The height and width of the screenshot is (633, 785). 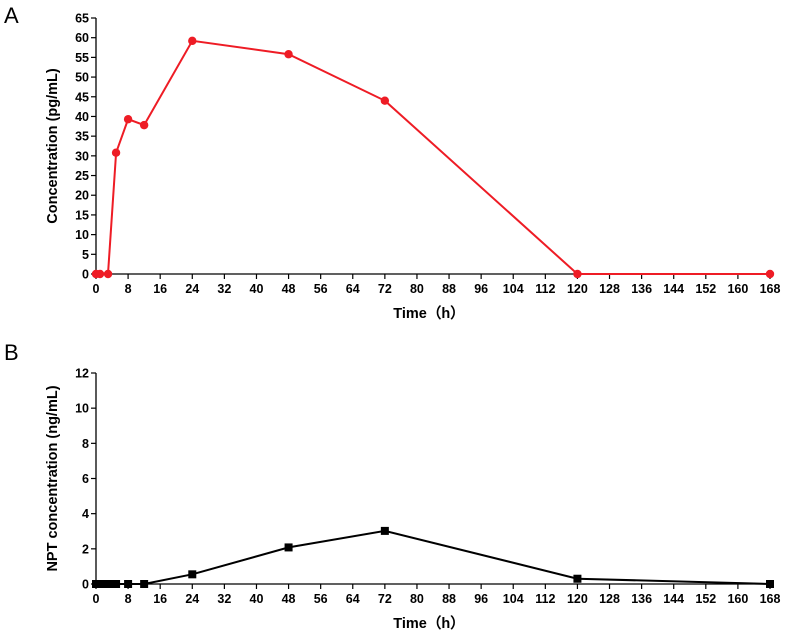 What do you see at coordinates (53, 478) in the screenshot?
I see `y-axis-title: NPT concentration (ng/mL)` at bounding box center [53, 478].